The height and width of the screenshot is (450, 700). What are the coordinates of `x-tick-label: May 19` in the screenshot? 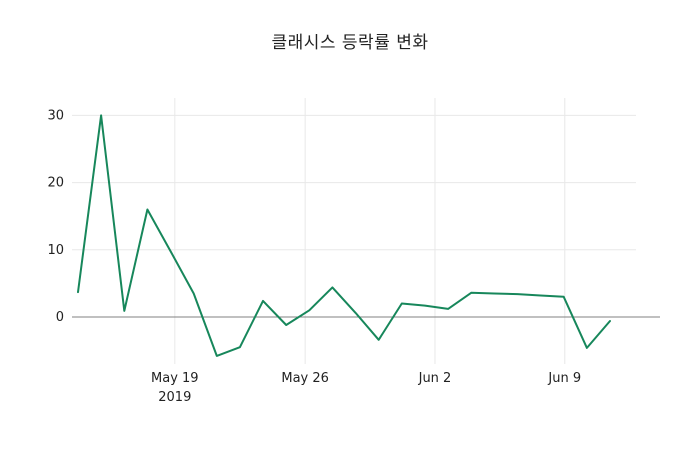 It's located at (175, 378).